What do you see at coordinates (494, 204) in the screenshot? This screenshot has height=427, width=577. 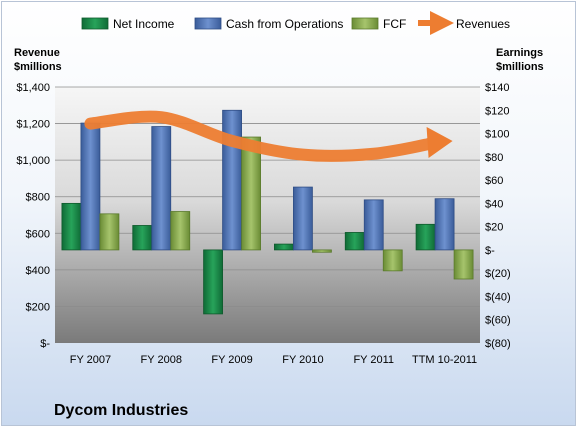 I see `right-tick-label-6: $40` at bounding box center [494, 204].